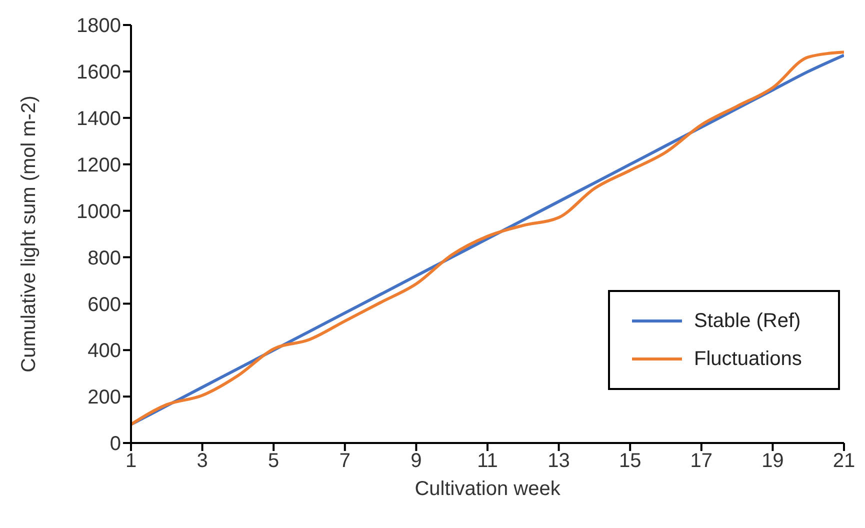  I want to click on y-axis-title: Cumulative light sum (mol m-2), so click(29, 234).